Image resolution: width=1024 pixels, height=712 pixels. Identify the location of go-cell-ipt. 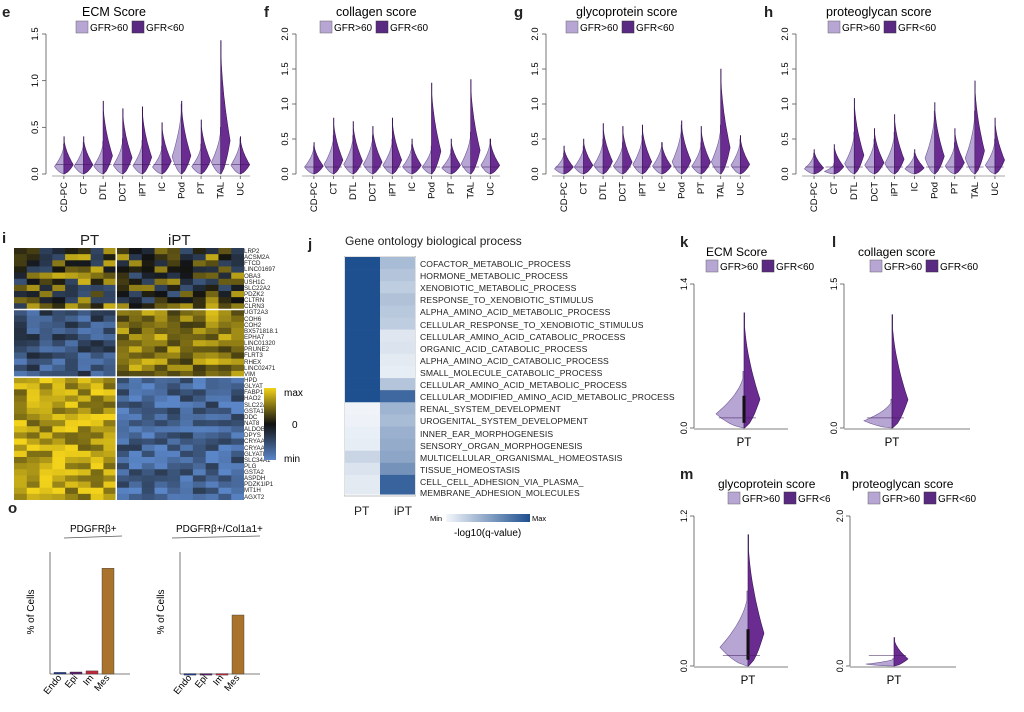
(397, 457).